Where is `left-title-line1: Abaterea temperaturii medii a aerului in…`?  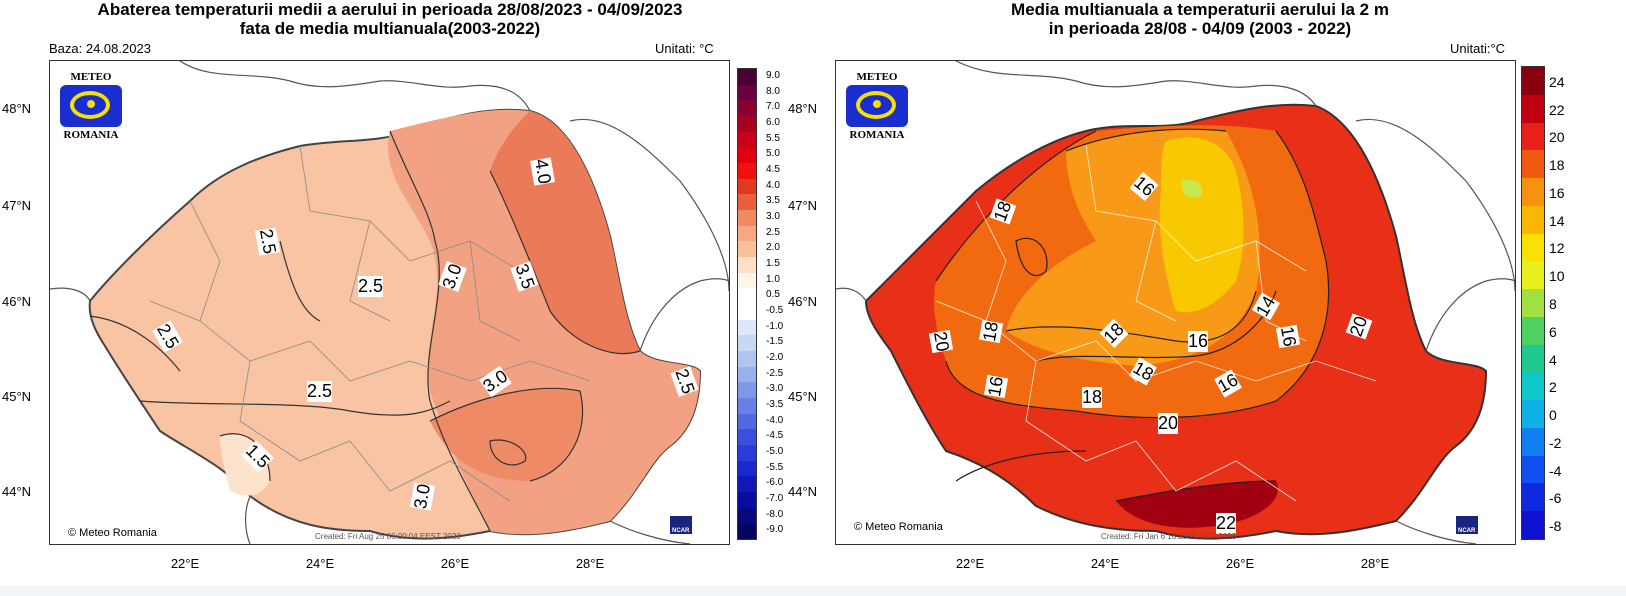
left-title-line1: Abaterea temperaturii medii a aerului in… is located at coordinates (390, 9).